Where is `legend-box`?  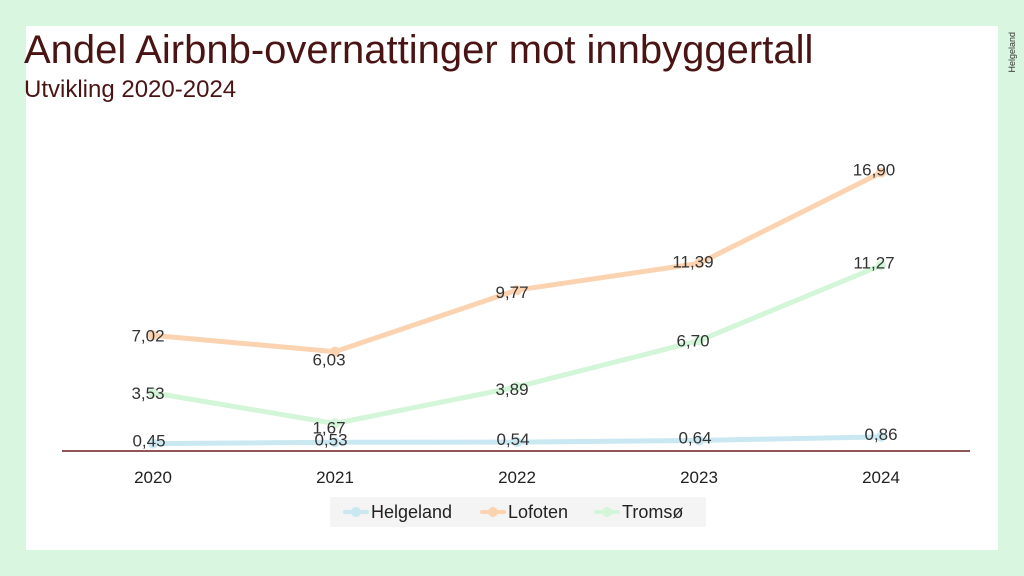
legend-box is located at coordinates (518, 512).